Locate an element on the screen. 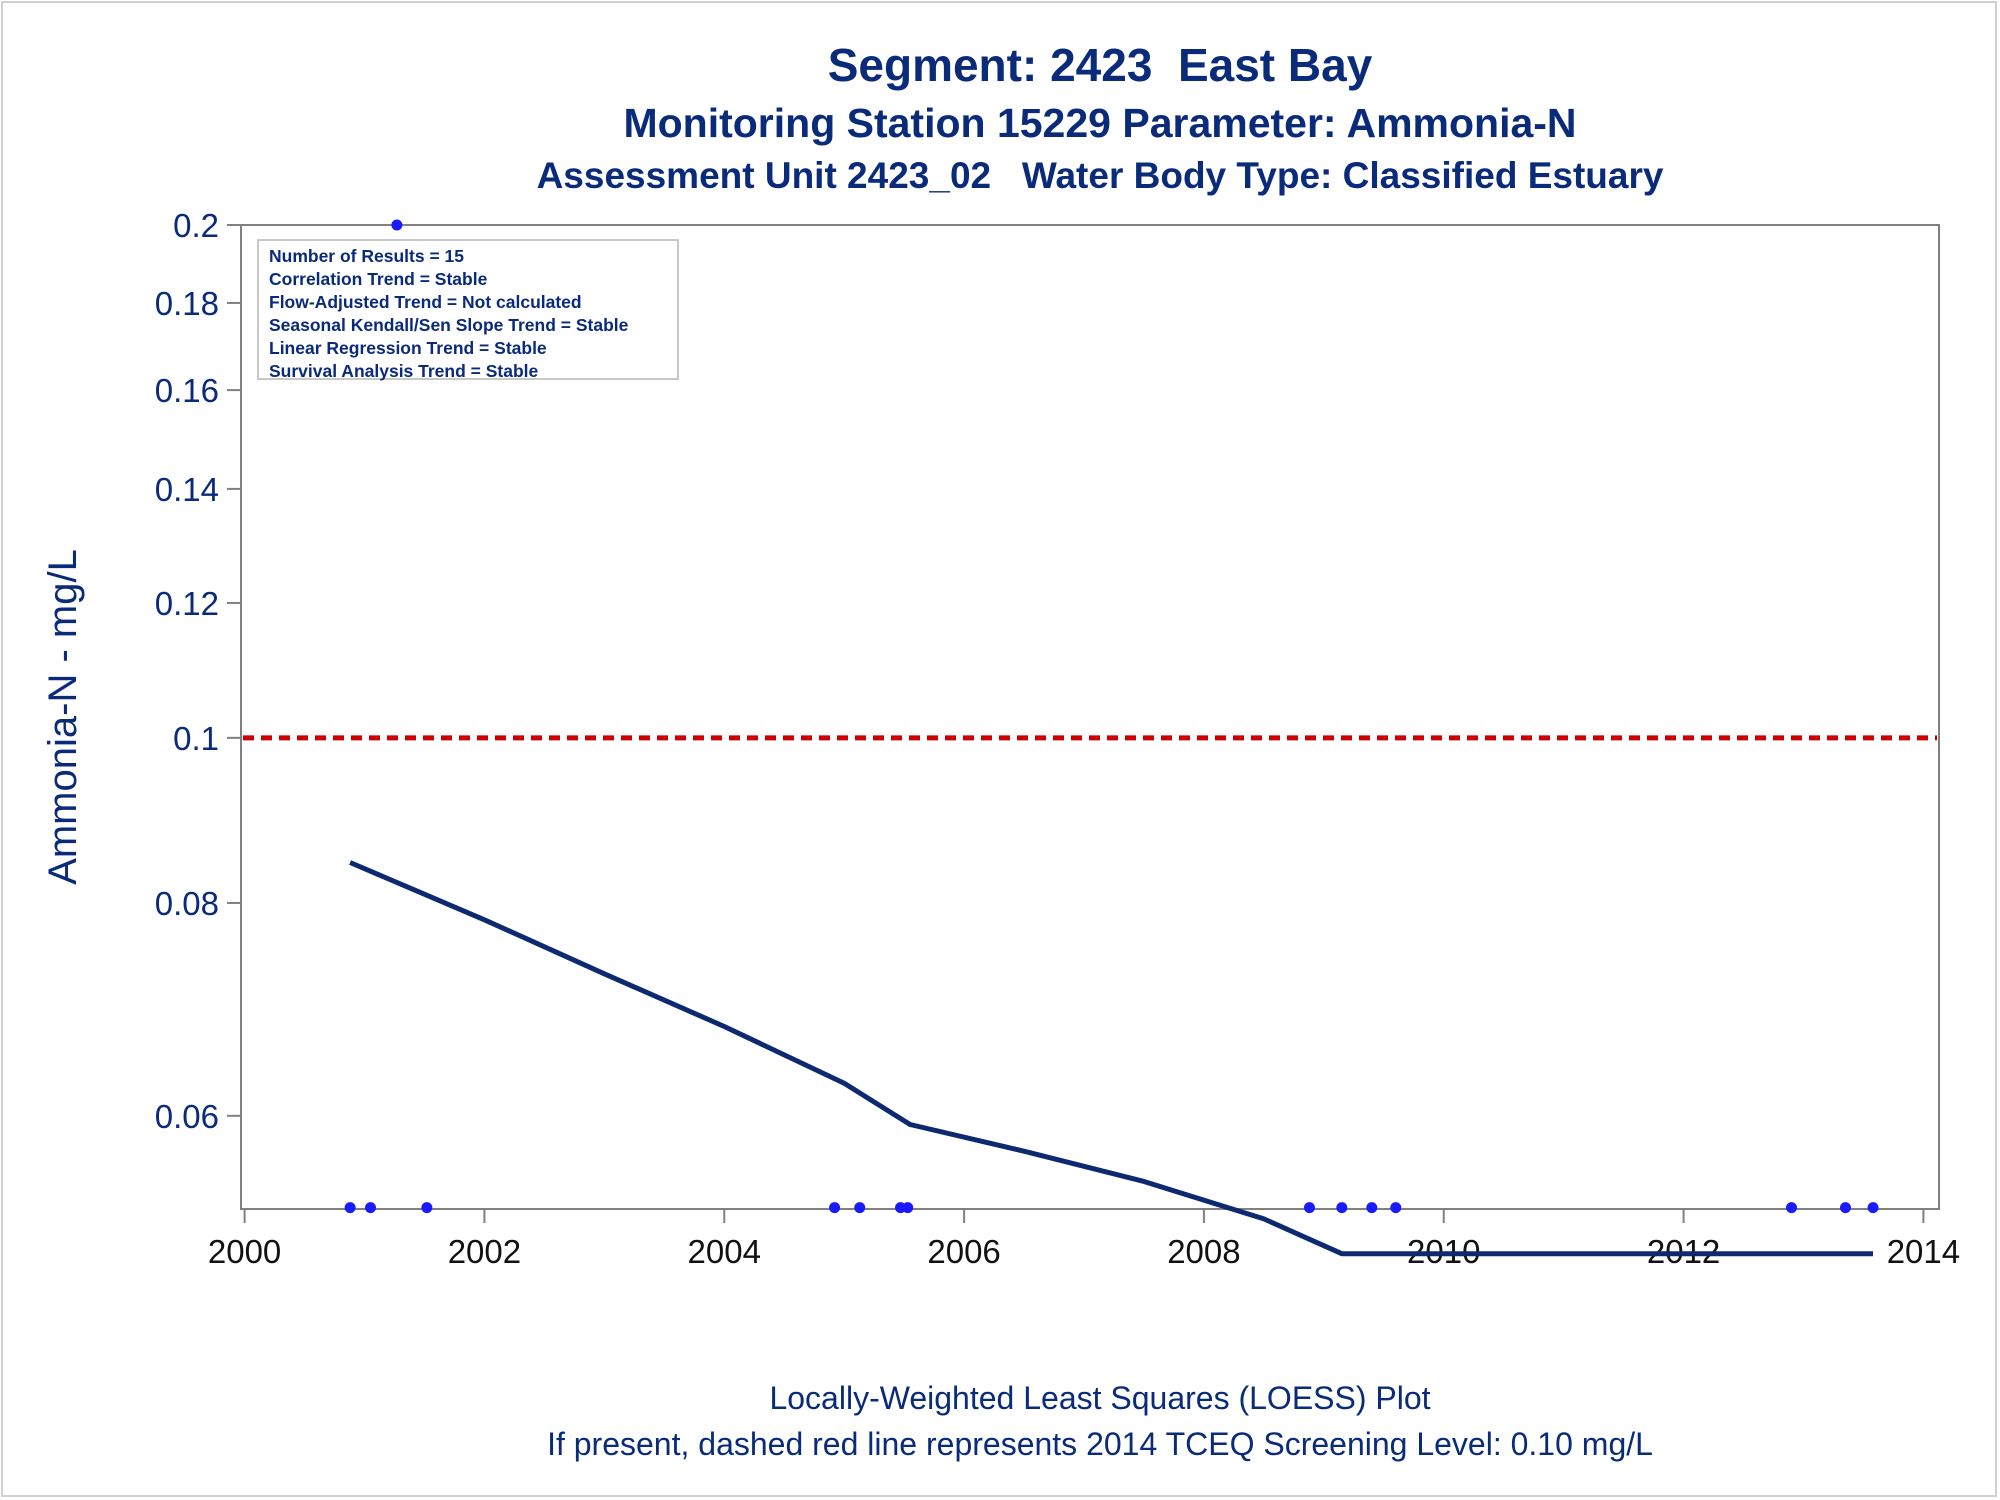 This screenshot has width=2000, height=1500. stat-correlation-trend: Correlation Trend = Stable is located at coordinates (378, 279).